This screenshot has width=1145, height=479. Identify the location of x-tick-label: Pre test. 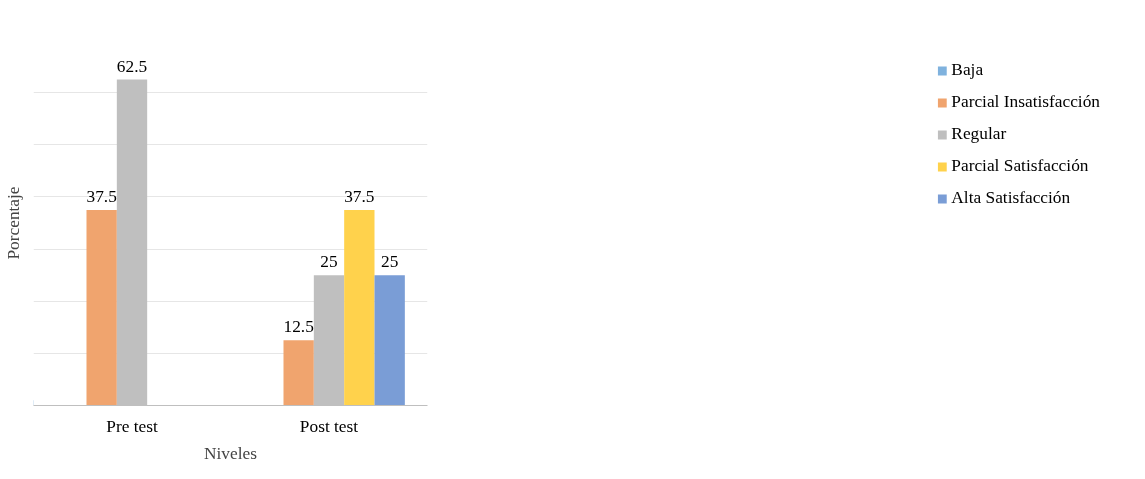
(132, 426).